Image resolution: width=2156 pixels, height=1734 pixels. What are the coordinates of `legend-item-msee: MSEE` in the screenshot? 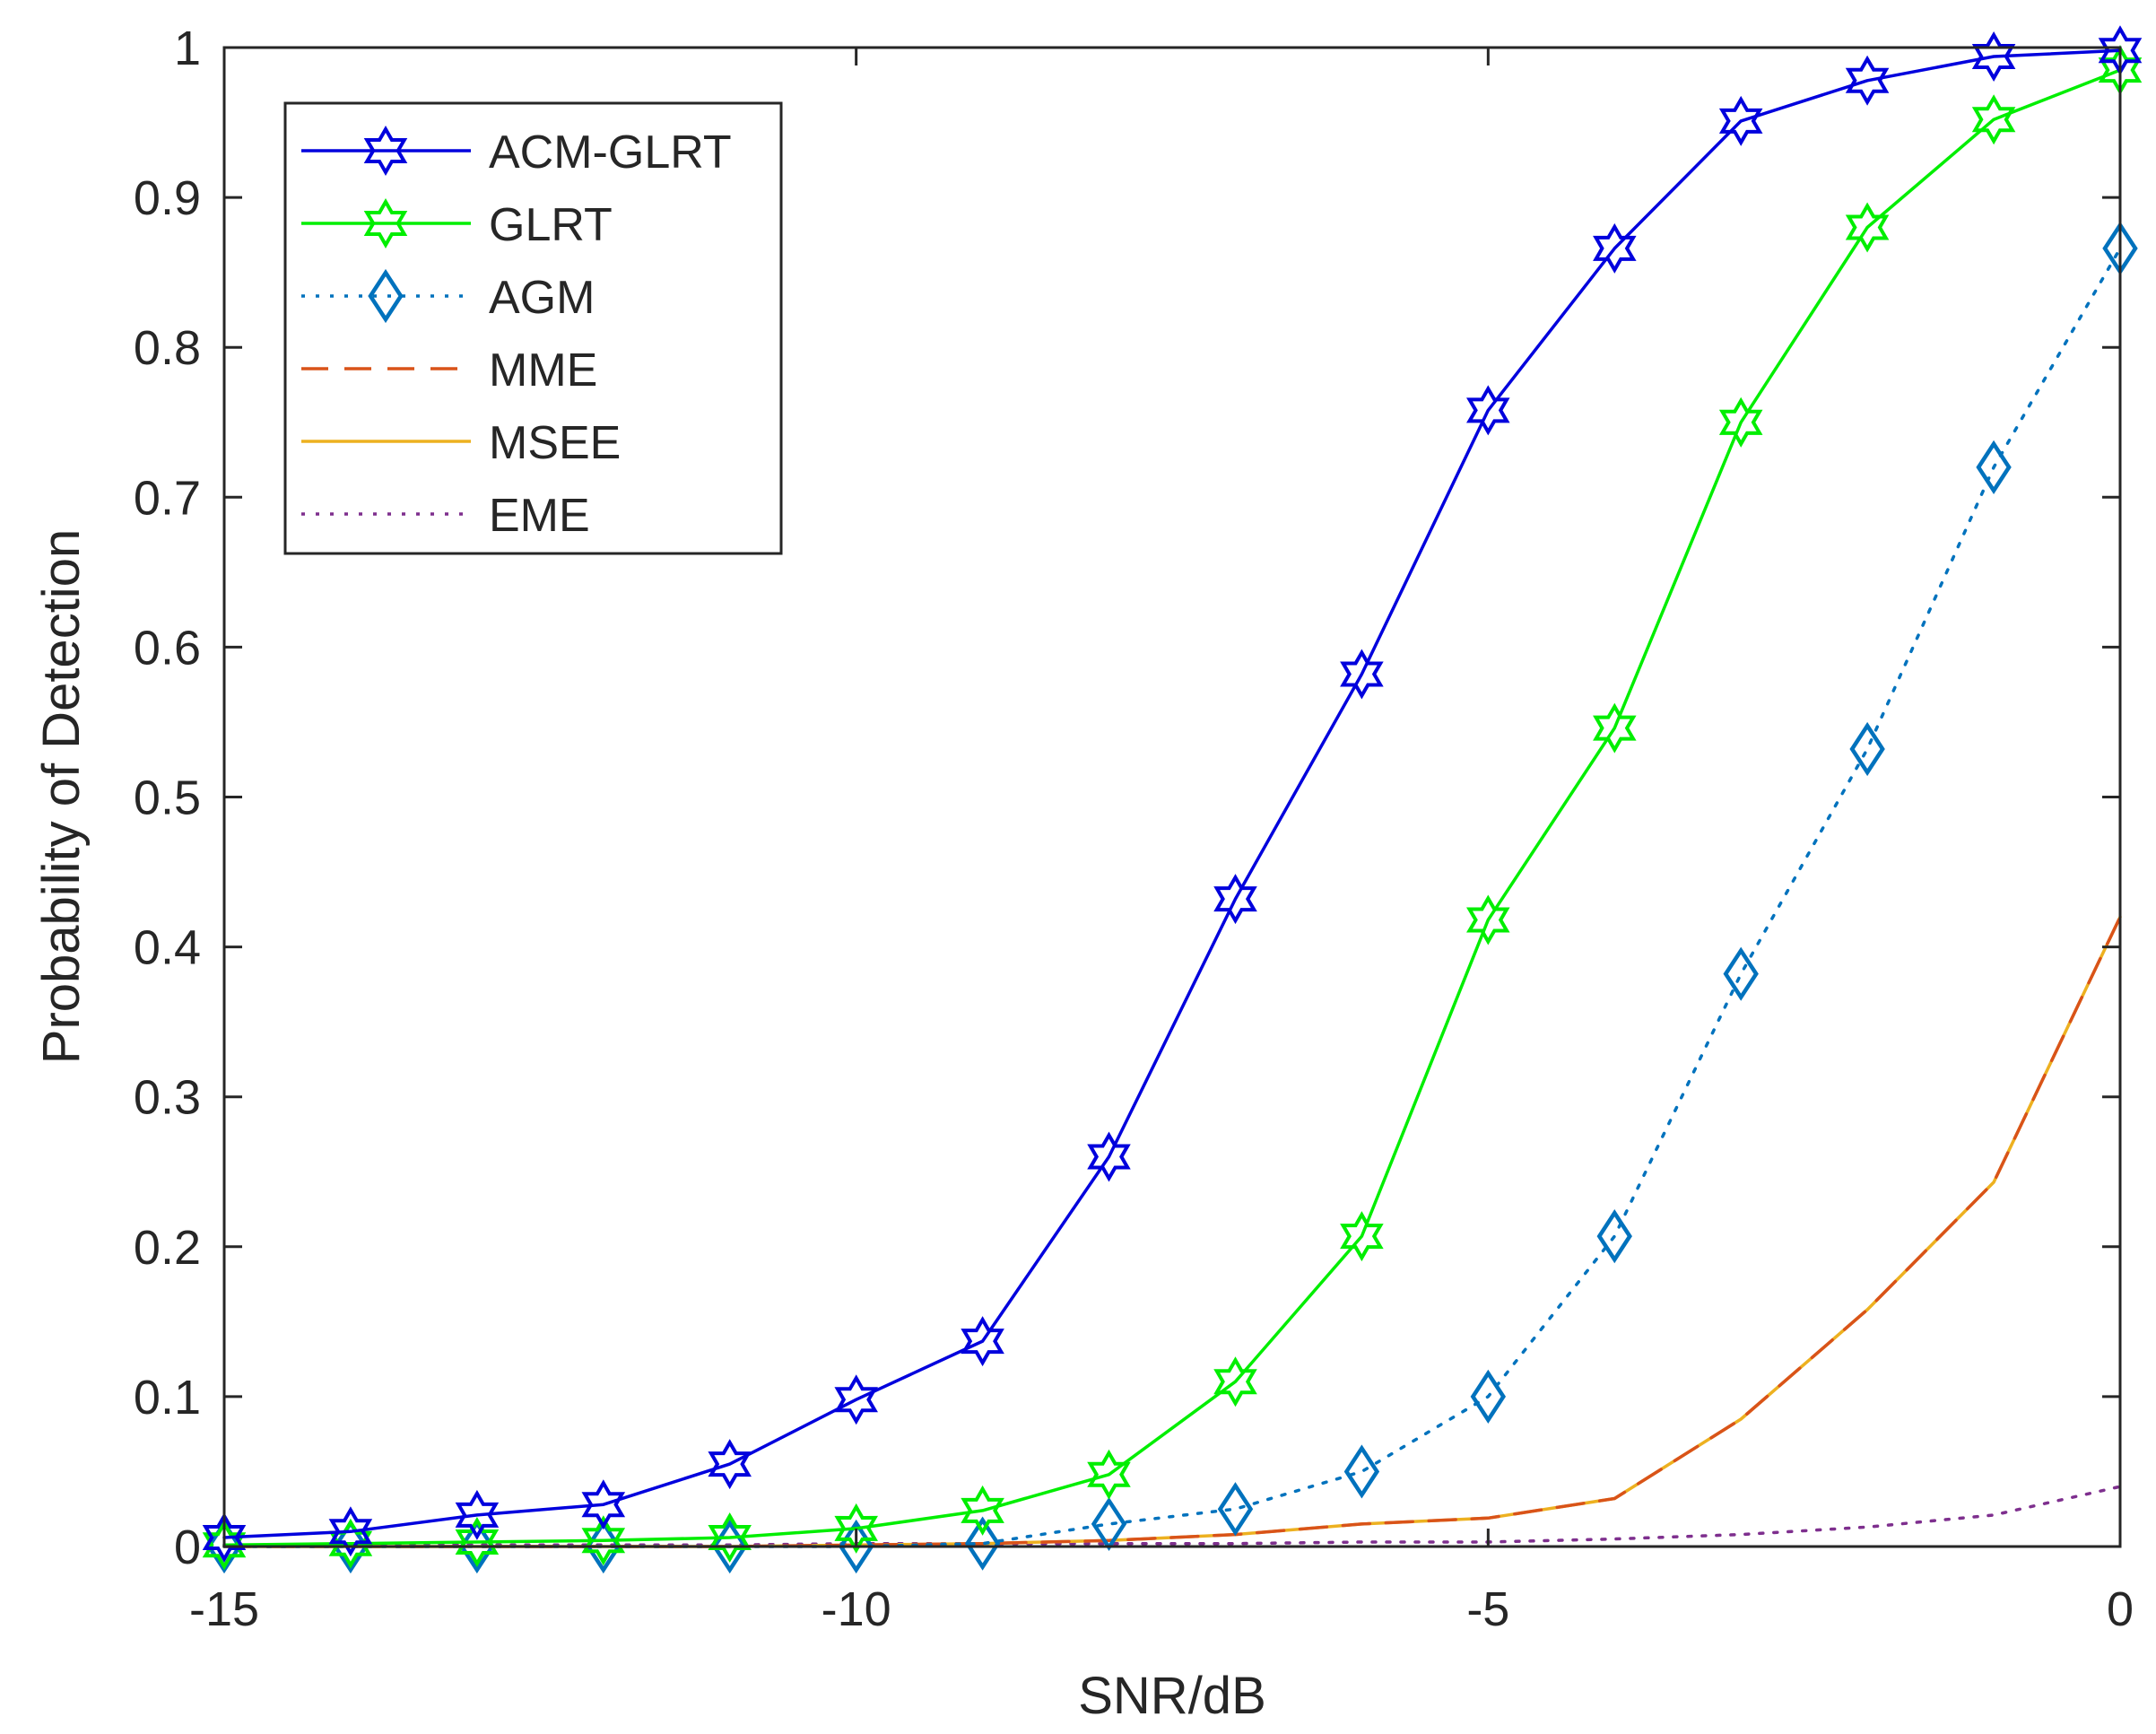 It's located at (461, 443).